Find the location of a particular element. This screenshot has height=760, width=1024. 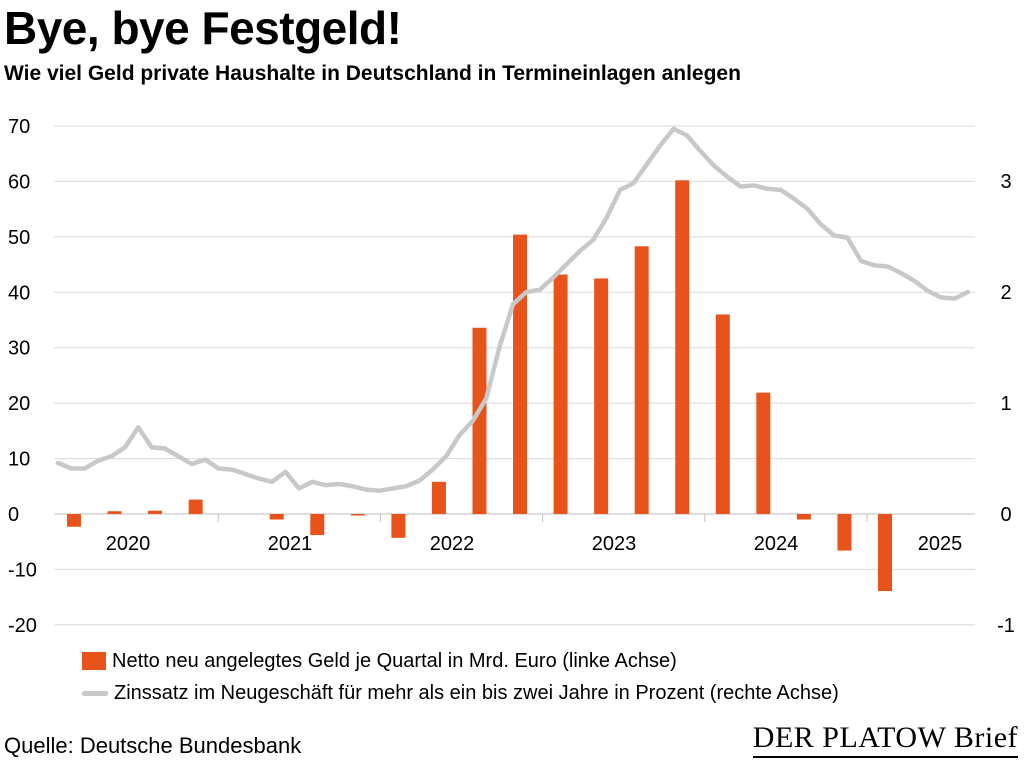

x-axis-ticks: 2020 2021 2022 2023 2024 2025 is located at coordinates (534, 544).